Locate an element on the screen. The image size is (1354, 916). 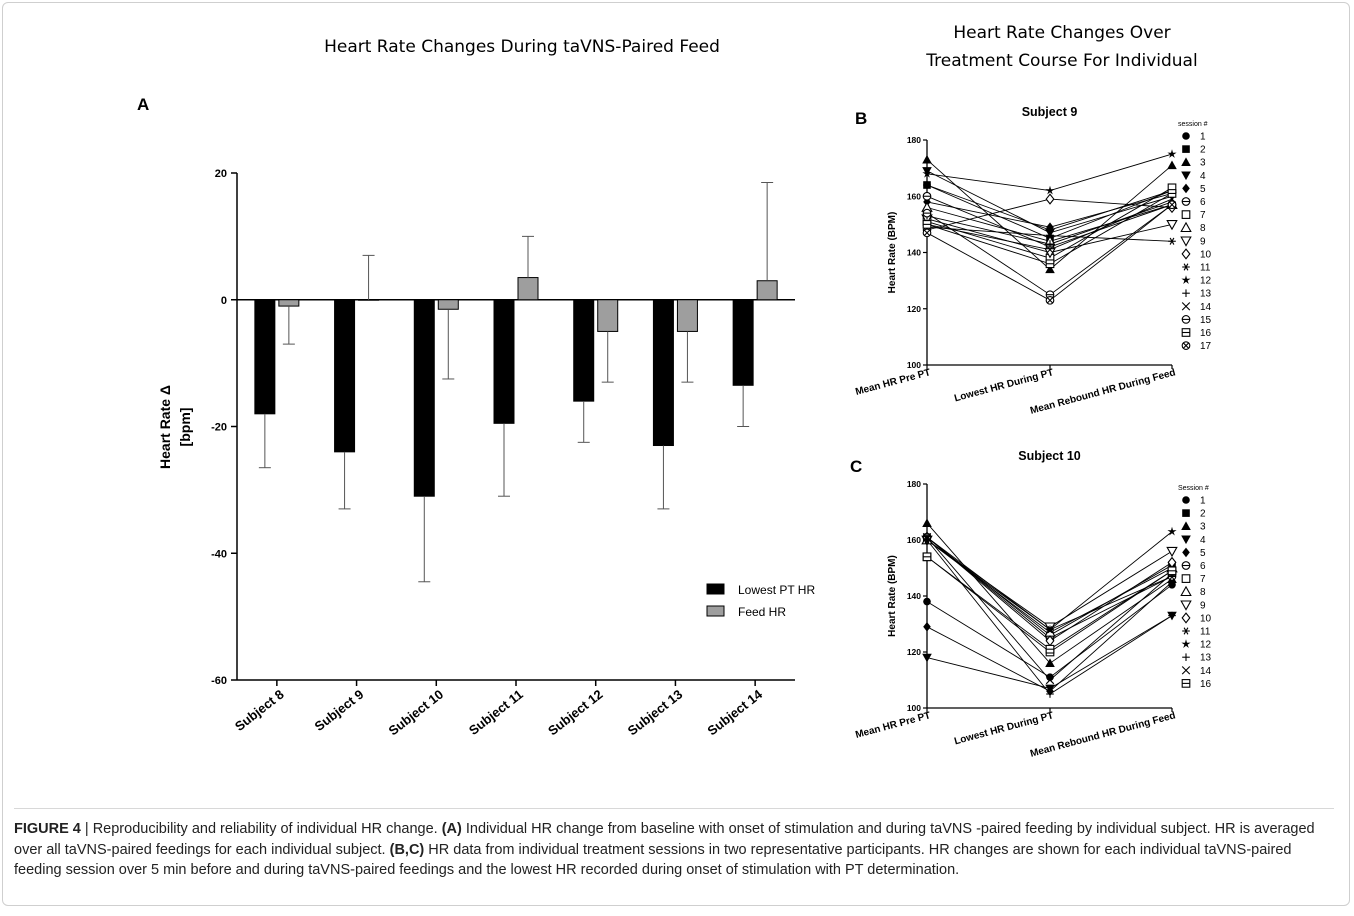
x-tick-label-a: Subject 12 is located at coordinates (575, 713).